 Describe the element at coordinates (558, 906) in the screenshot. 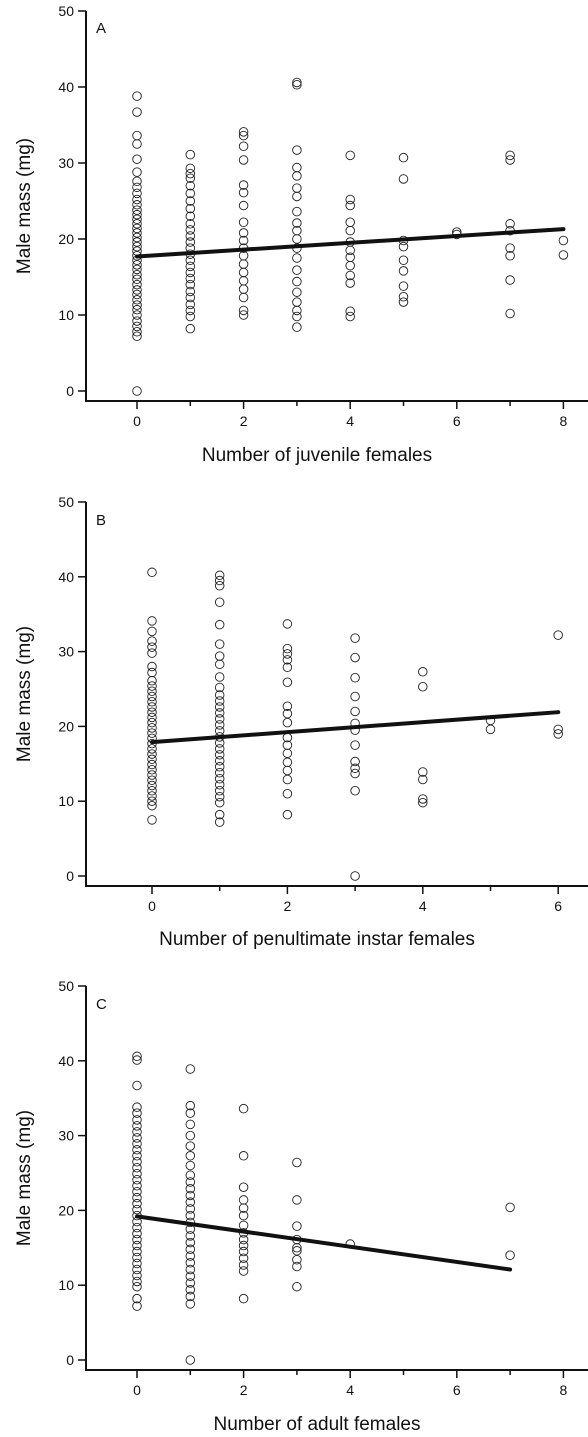

I see `x-tick-label: 6` at that location.